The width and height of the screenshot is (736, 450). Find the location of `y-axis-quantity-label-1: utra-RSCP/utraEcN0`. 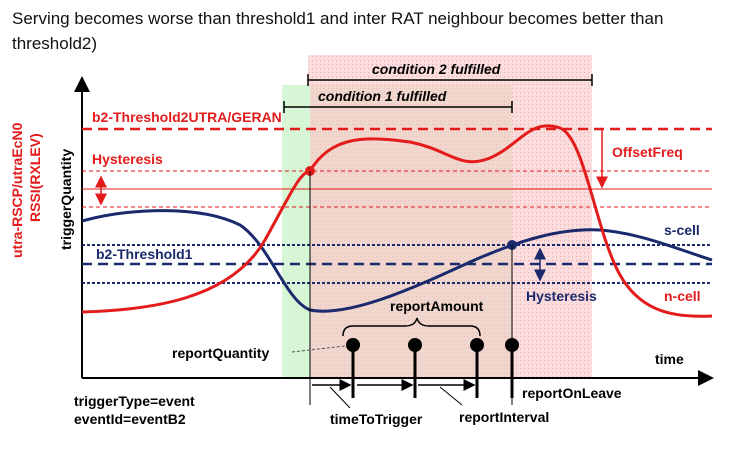

y-axis-quantity-label-1: utra-RSCP/utraEcN0 is located at coordinates (17, 190).